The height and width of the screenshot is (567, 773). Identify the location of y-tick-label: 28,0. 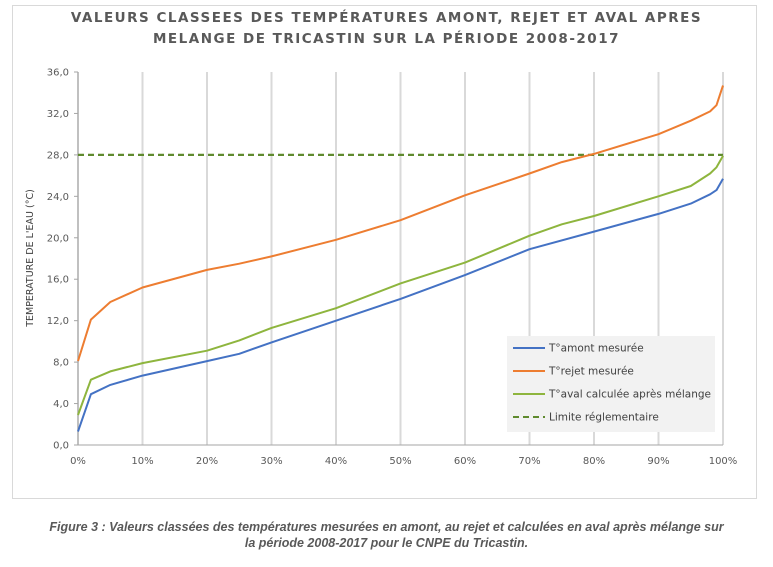
(58, 155).